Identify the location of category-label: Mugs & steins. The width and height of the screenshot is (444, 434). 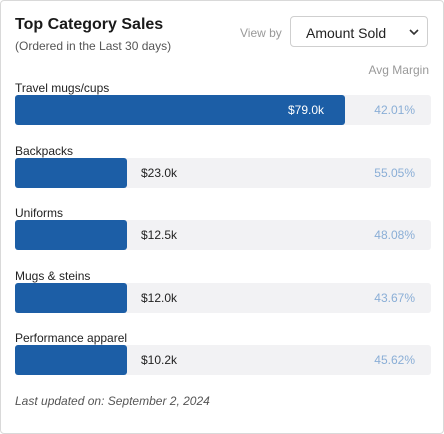
(53, 275).